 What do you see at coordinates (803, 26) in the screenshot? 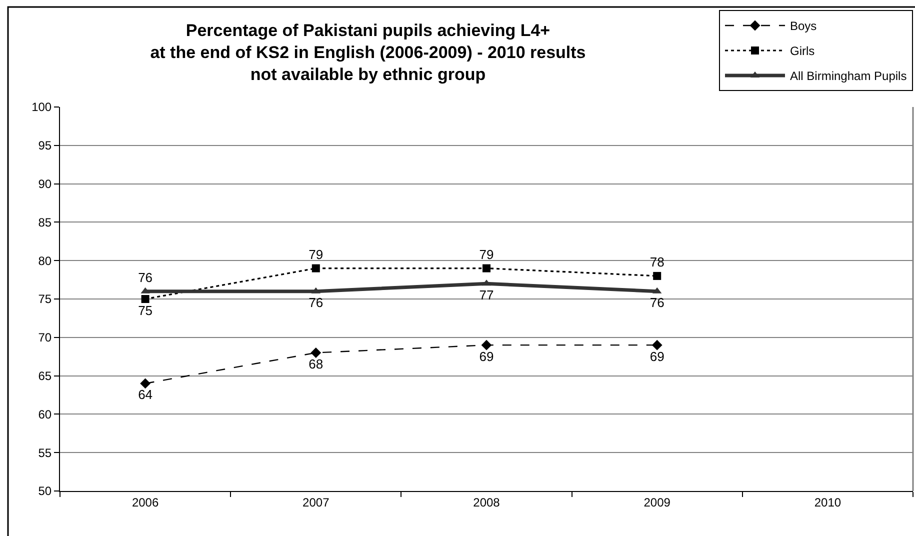
I see `legend-label: Boys` at bounding box center [803, 26].